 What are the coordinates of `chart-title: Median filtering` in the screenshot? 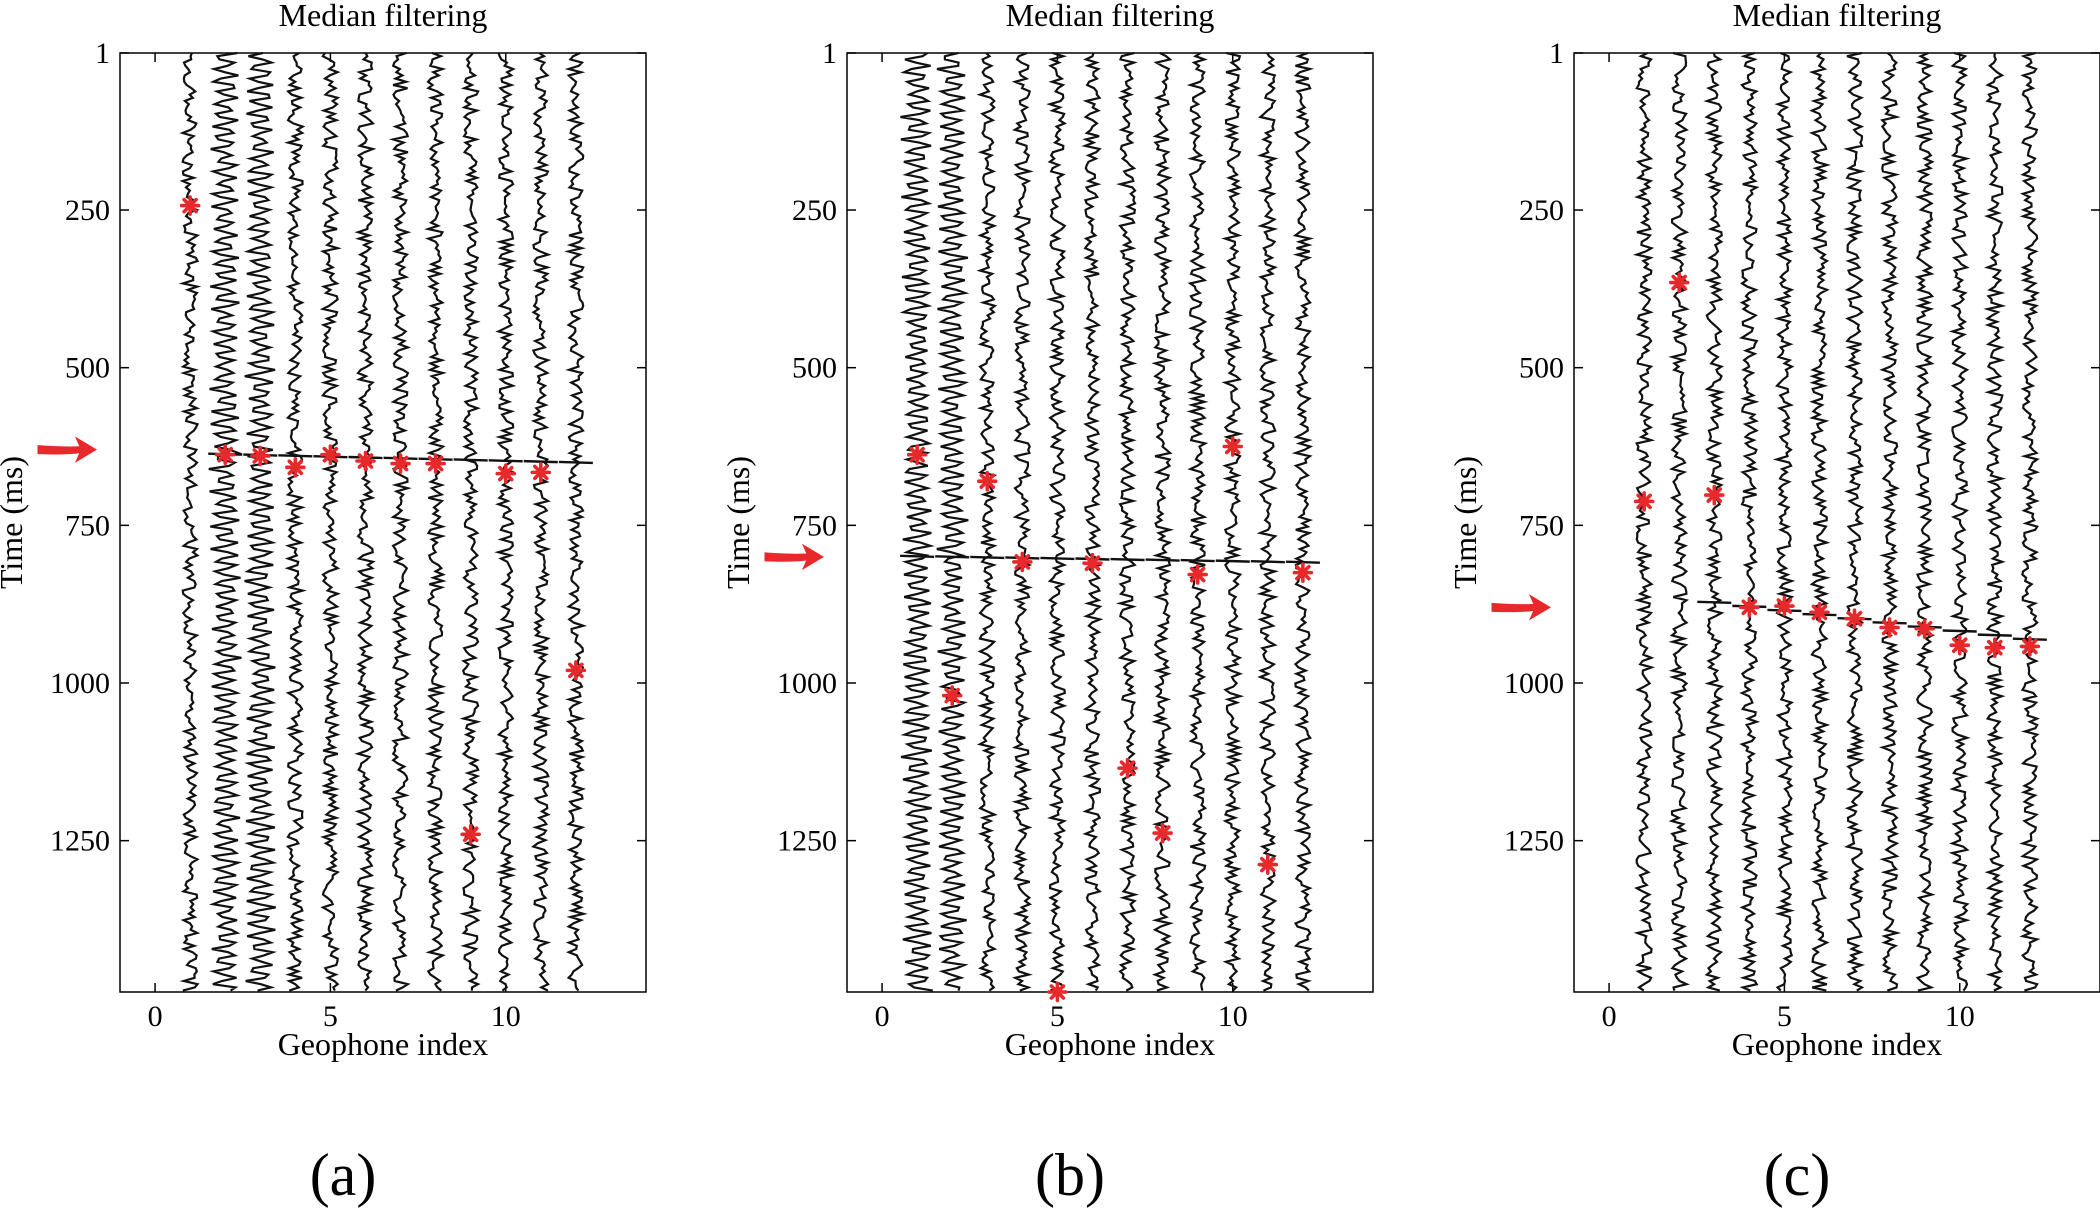 It's located at (383, 16).